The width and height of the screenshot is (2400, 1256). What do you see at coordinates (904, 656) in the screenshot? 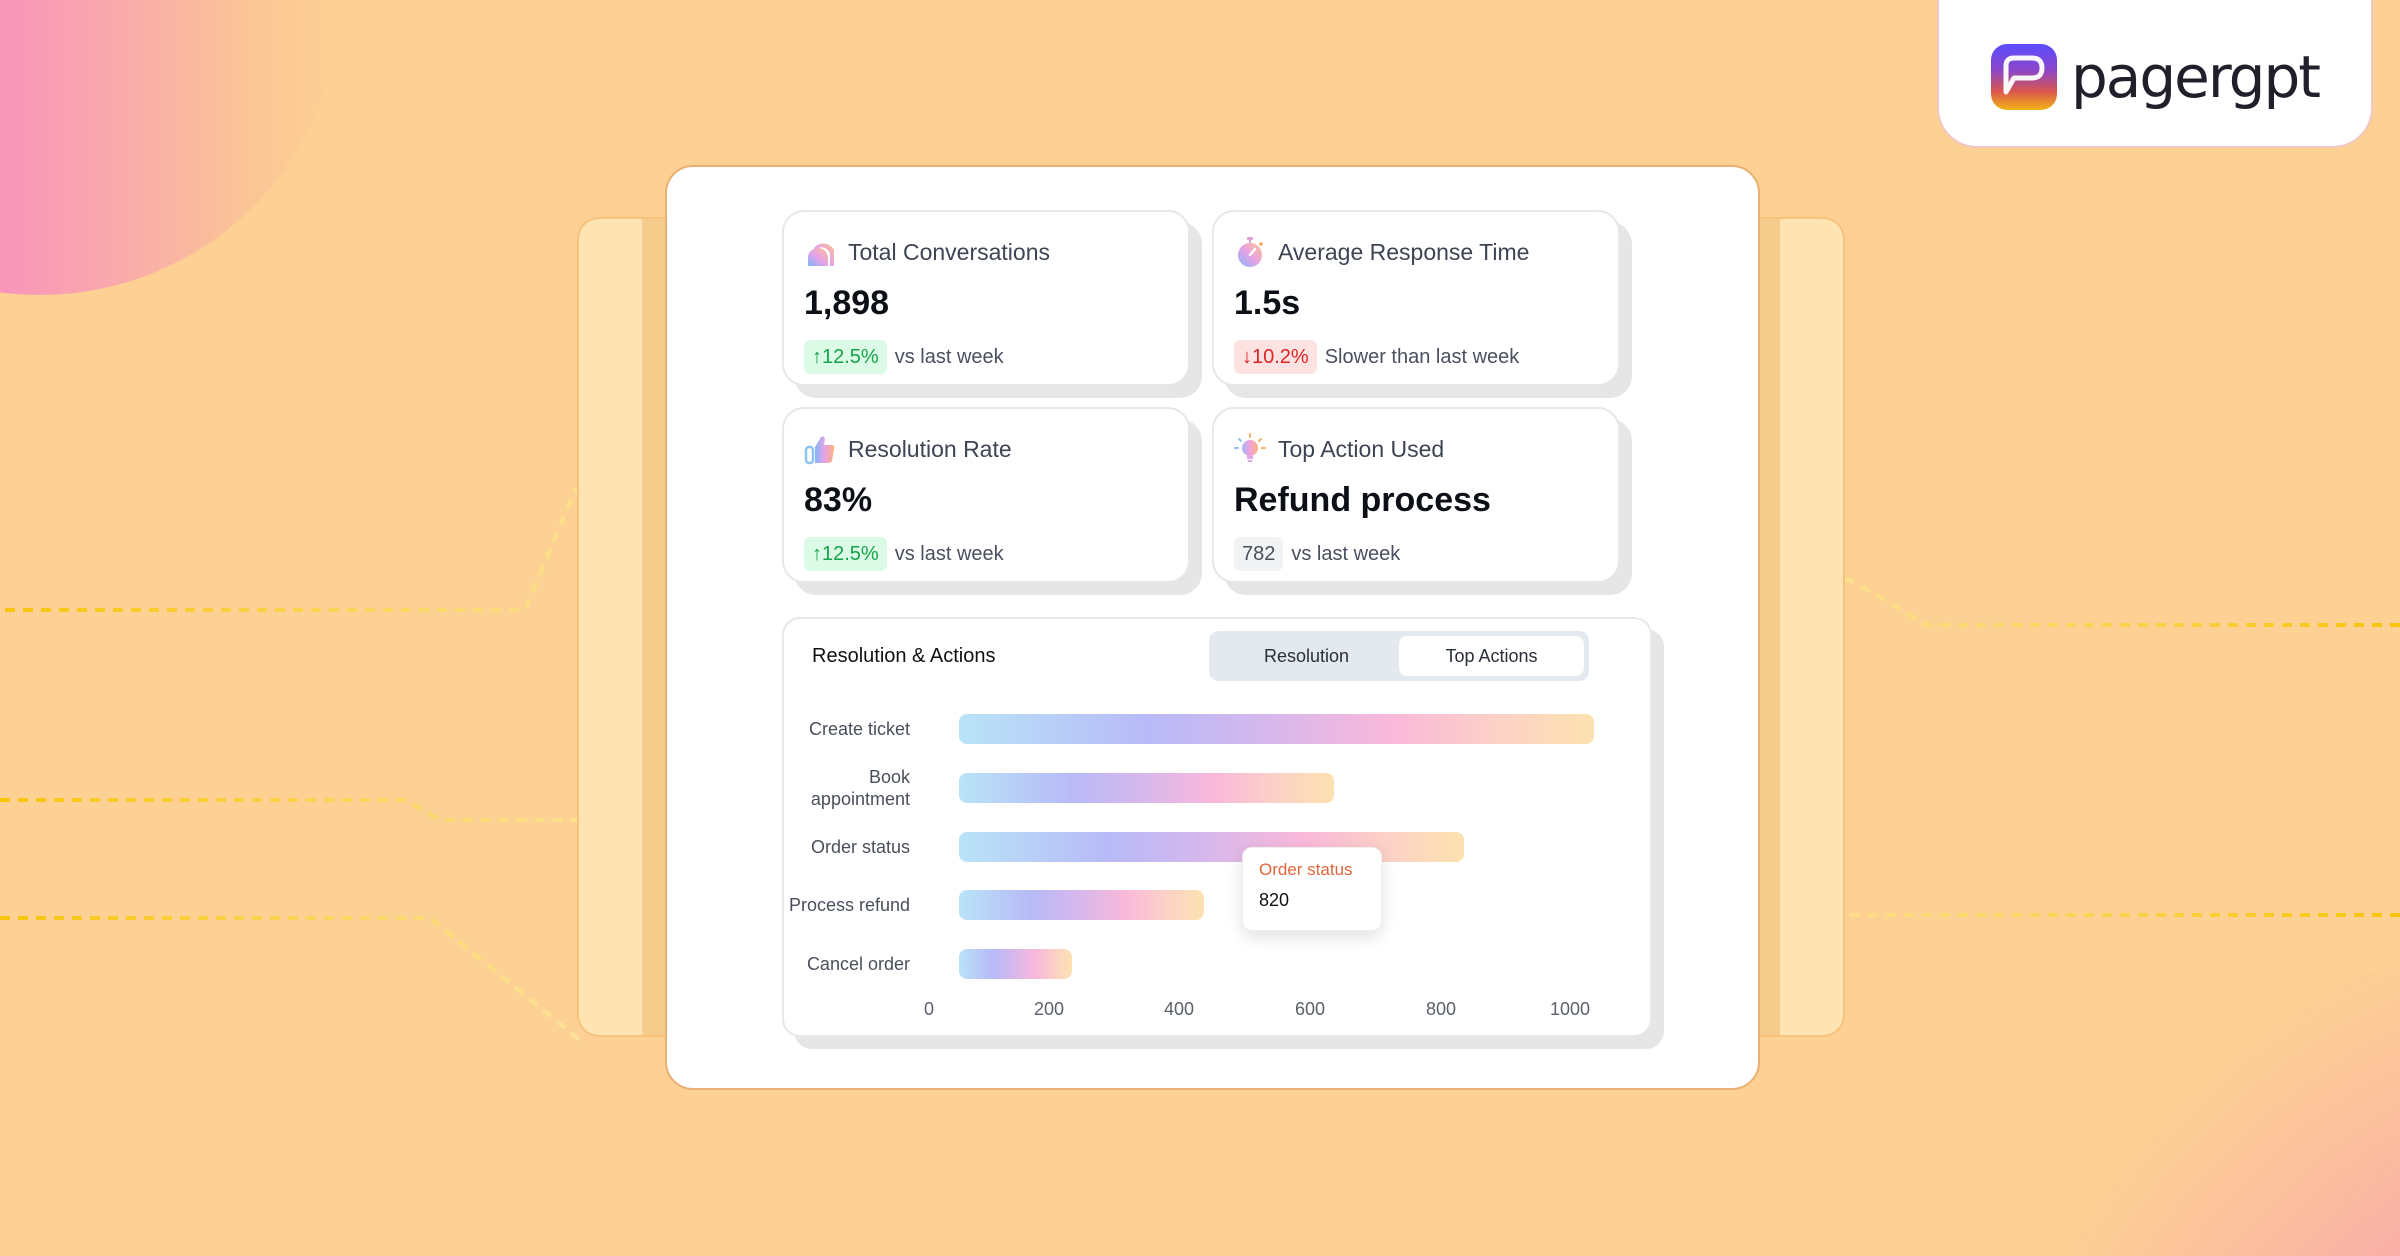
I see `chart-title: Resolution & Actions` at bounding box center [904, 656].